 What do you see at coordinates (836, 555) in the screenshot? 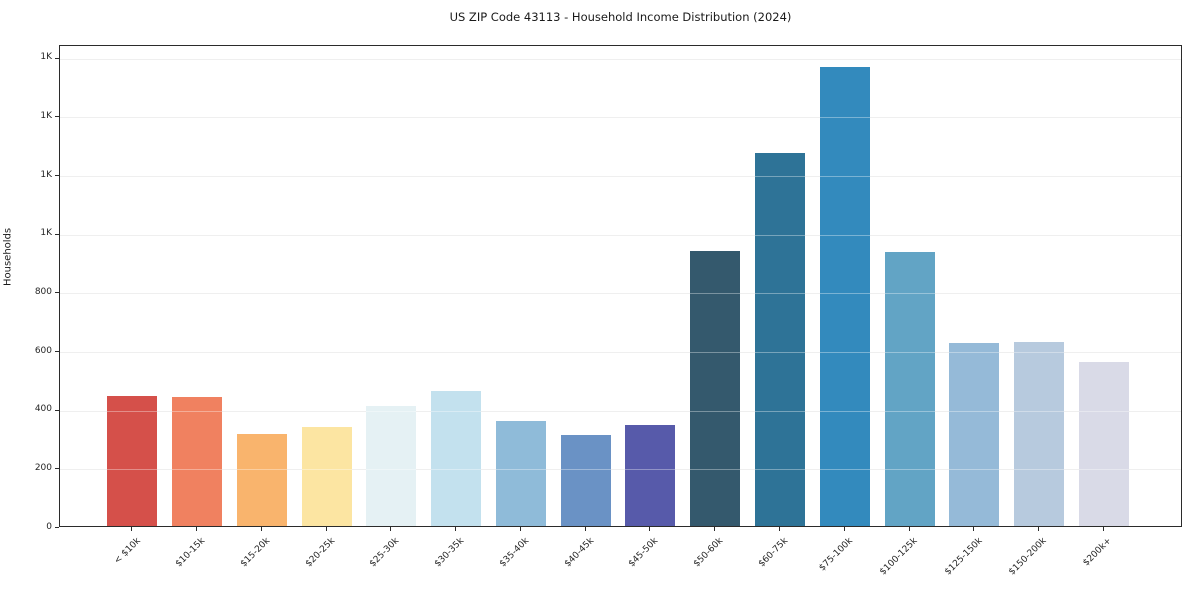
I see `x-tick-label-75-100k: $75-100k` at bounding box center [836, 555].